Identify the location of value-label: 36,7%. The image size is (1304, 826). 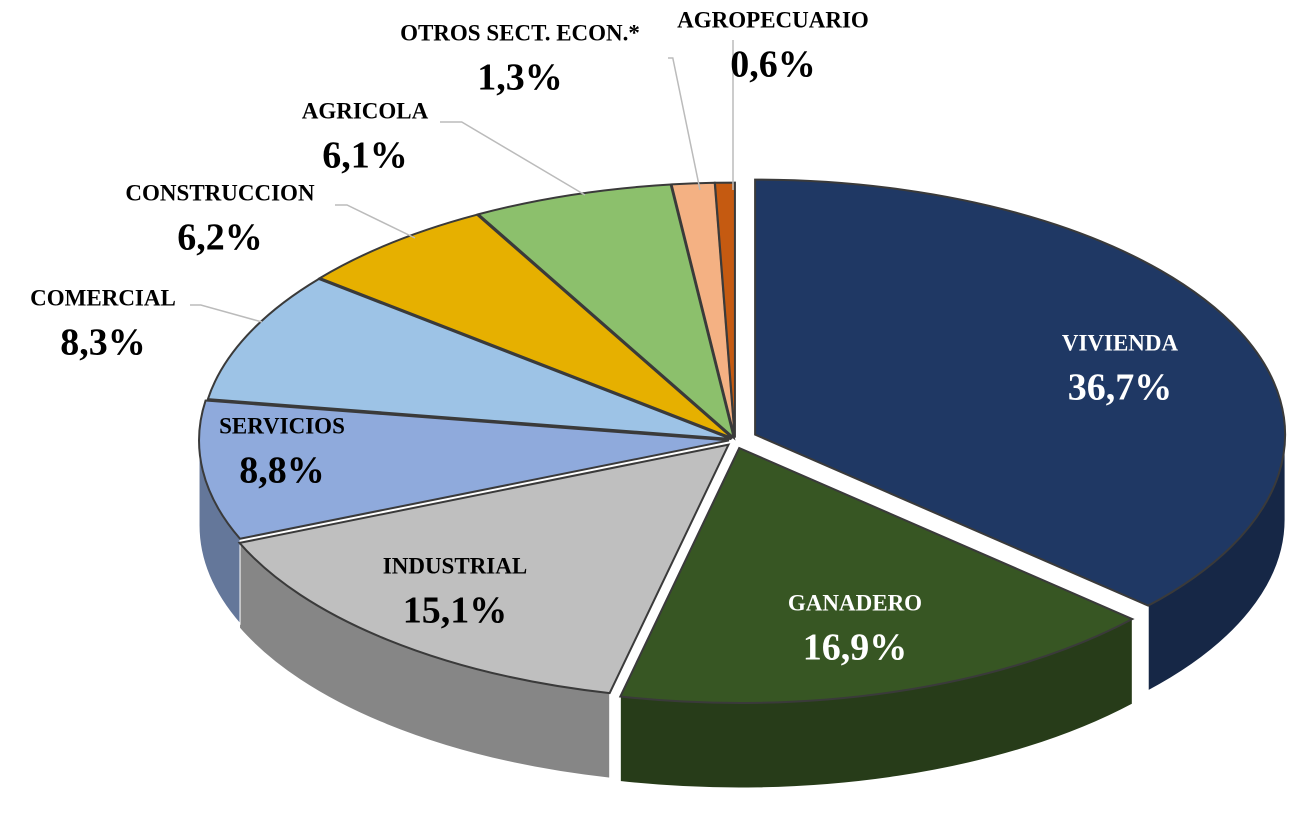
(1120, 388).